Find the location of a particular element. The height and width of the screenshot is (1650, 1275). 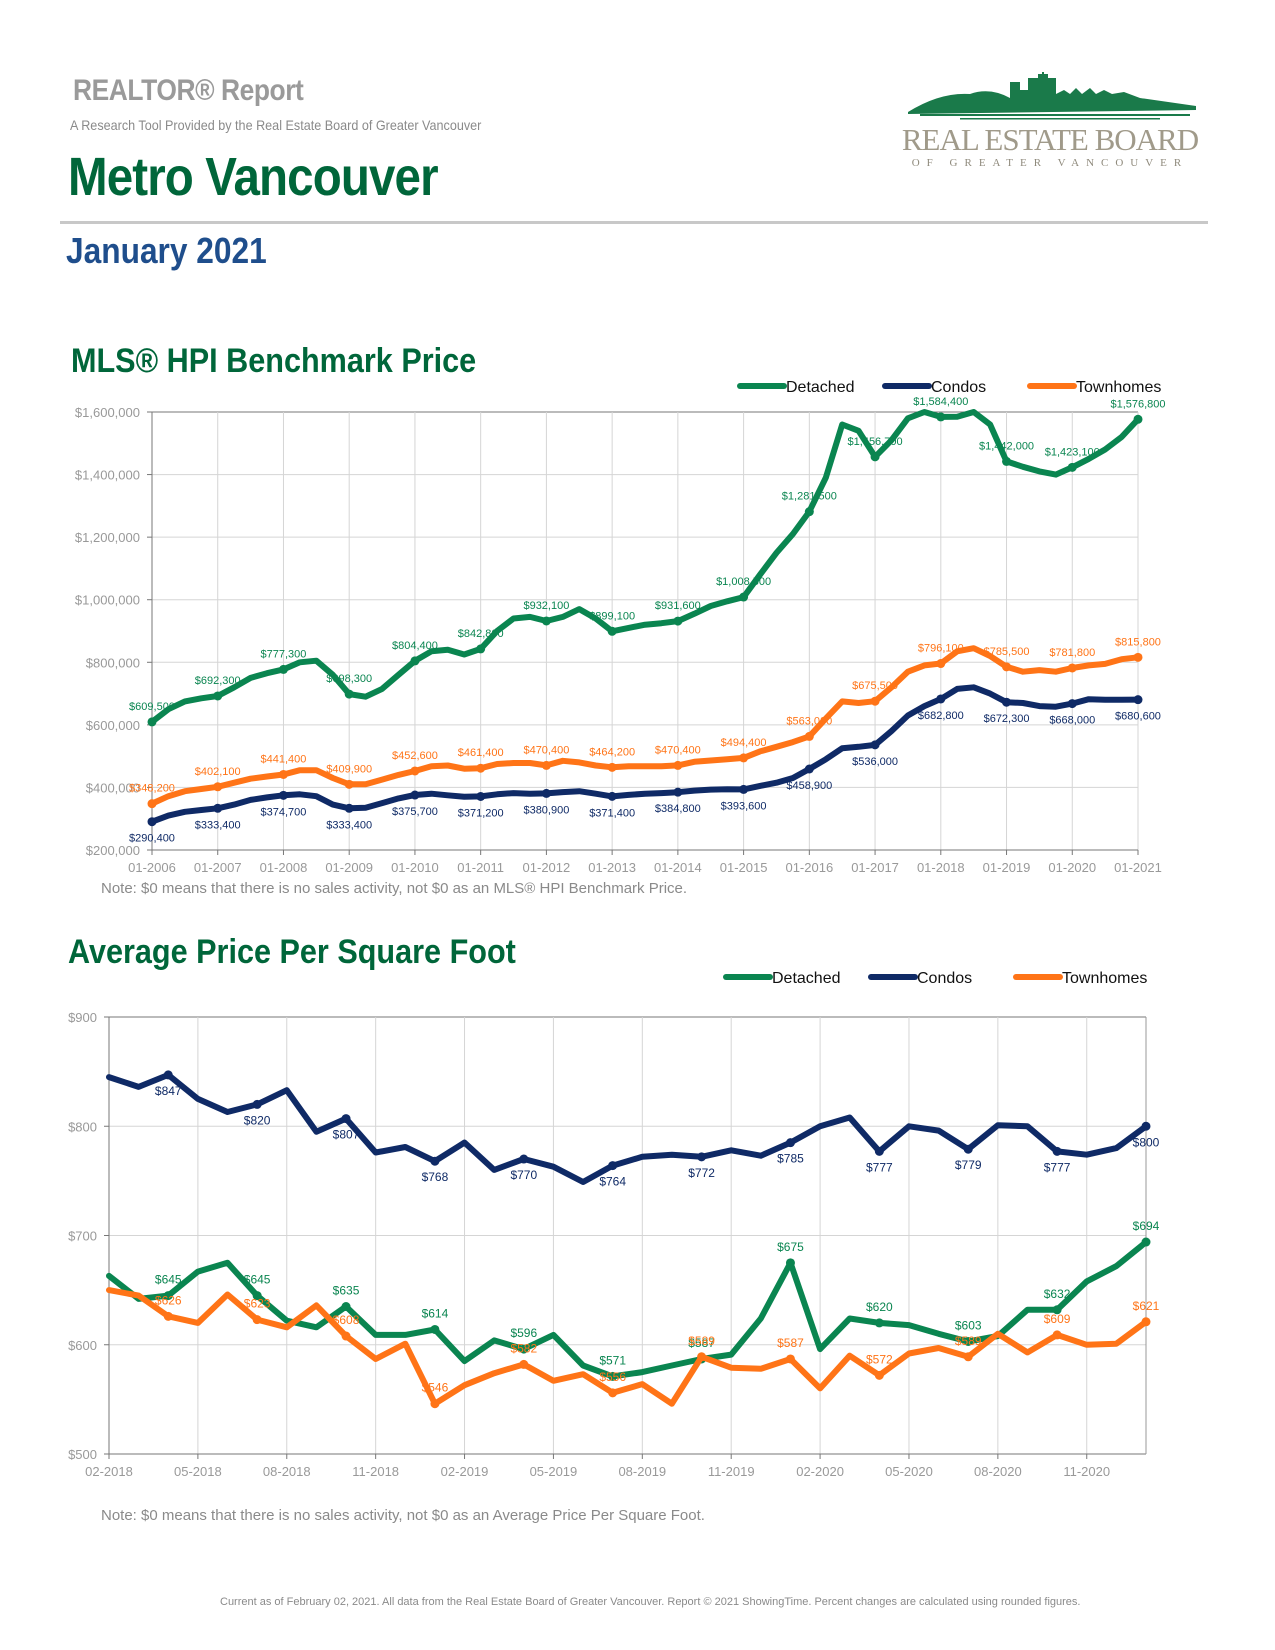

data-label: $675 is located at coordinates (790, 1247).